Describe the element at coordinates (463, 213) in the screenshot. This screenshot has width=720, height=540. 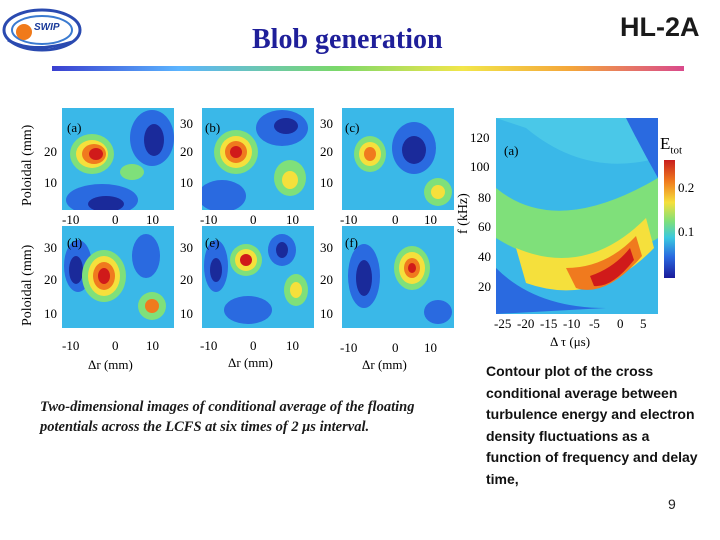
I see `freq-axis-label: f (kHz)` at that location.